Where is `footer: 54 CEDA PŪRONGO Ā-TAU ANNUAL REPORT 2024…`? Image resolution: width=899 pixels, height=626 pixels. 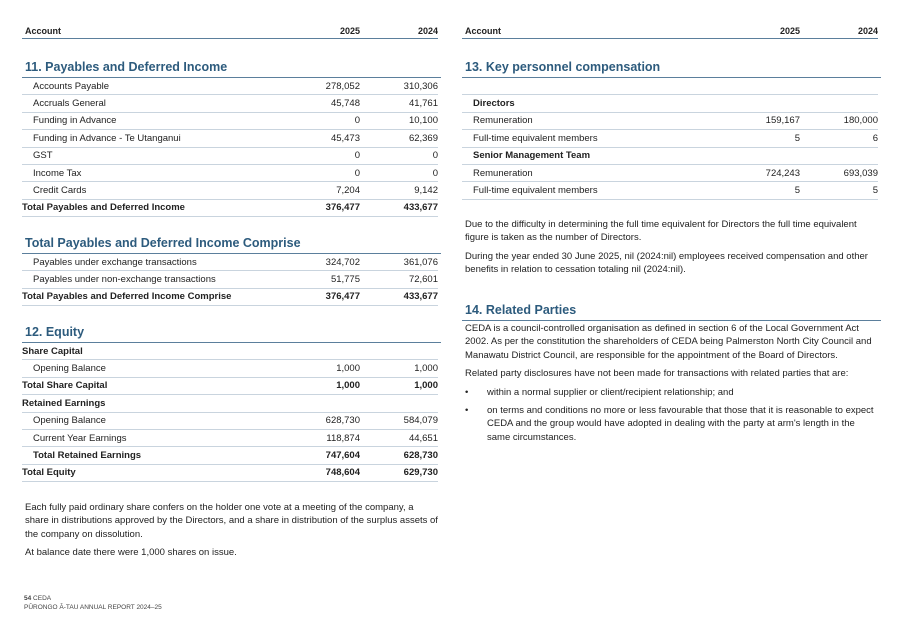 footer: 54 CEDA PŪRONGO Ā-TAU ANNUAL REPORT 2024… is located at coordinates (93, 603).